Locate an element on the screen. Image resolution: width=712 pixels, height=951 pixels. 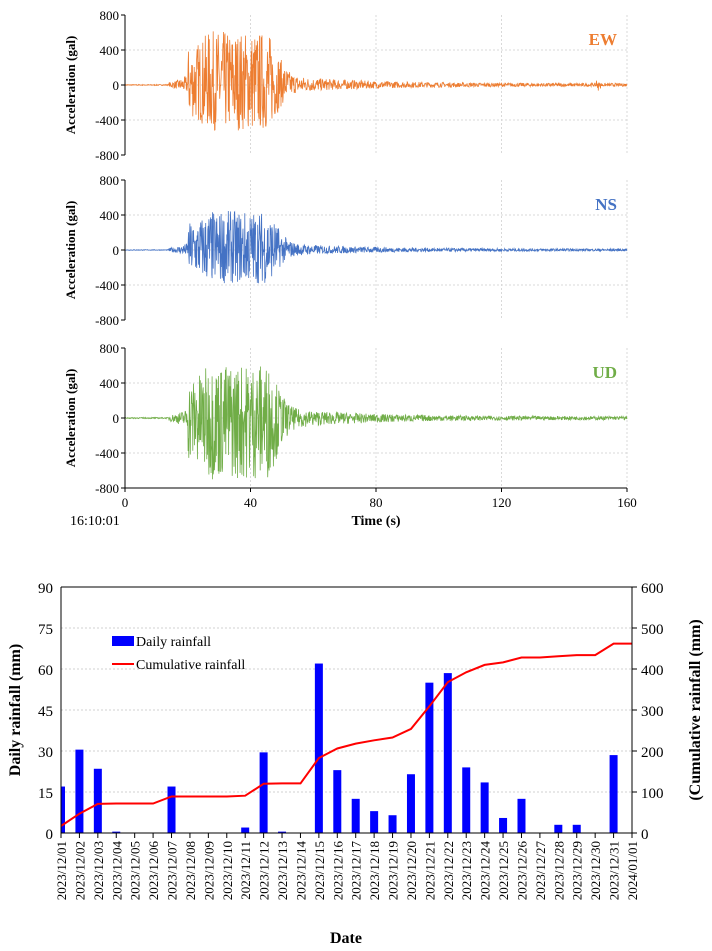
x-tick-label: 0 is located at coordinates (125, 502).